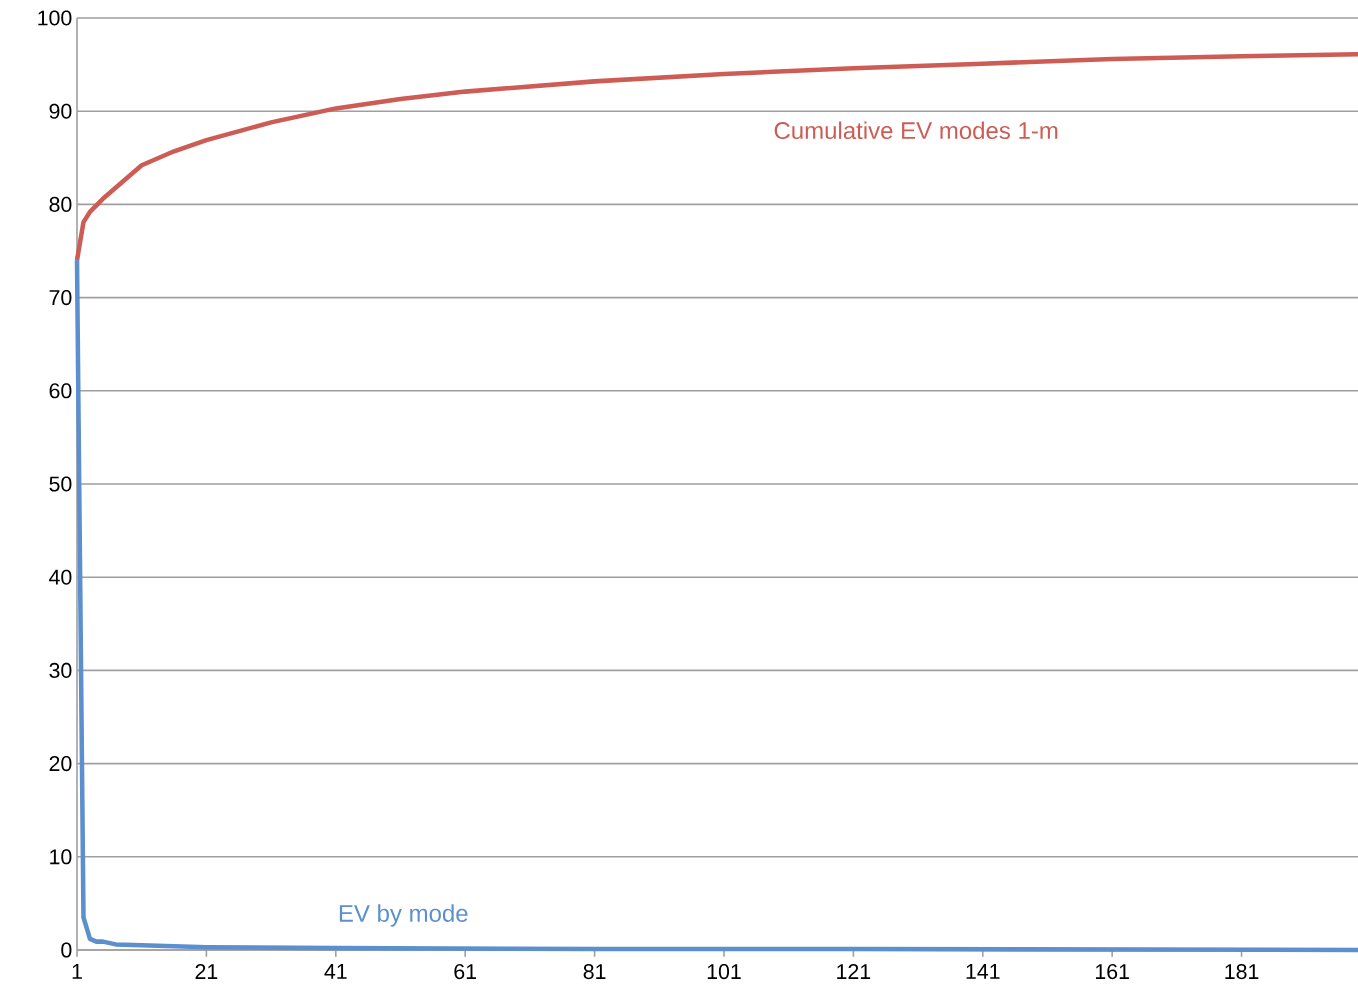  What do you see at coordinates (60, 391) in the screenshot?
I see `y-tick-label: 60` at bounding box center [60, 391].